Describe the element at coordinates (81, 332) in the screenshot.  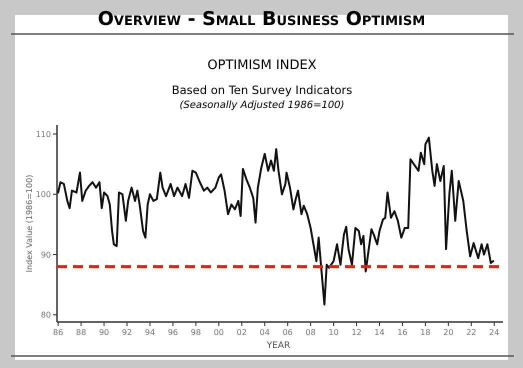
I see `x-tick-label: 88` at that location.